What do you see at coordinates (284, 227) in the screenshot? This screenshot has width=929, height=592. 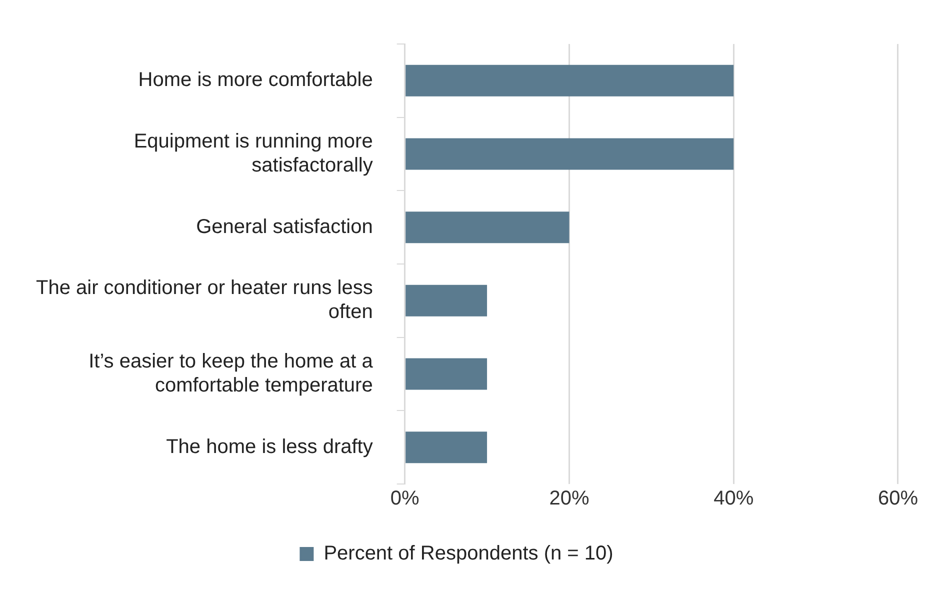 I see `y-tick-label: General satisfaction` at bounding box center [284, 227].